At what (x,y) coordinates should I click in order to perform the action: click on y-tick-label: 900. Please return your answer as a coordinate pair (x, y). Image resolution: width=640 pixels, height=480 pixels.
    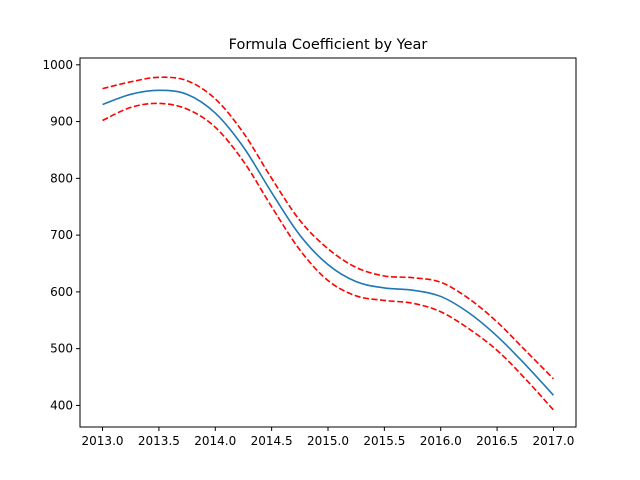
    Looking at the image, I should click on (61, 122).